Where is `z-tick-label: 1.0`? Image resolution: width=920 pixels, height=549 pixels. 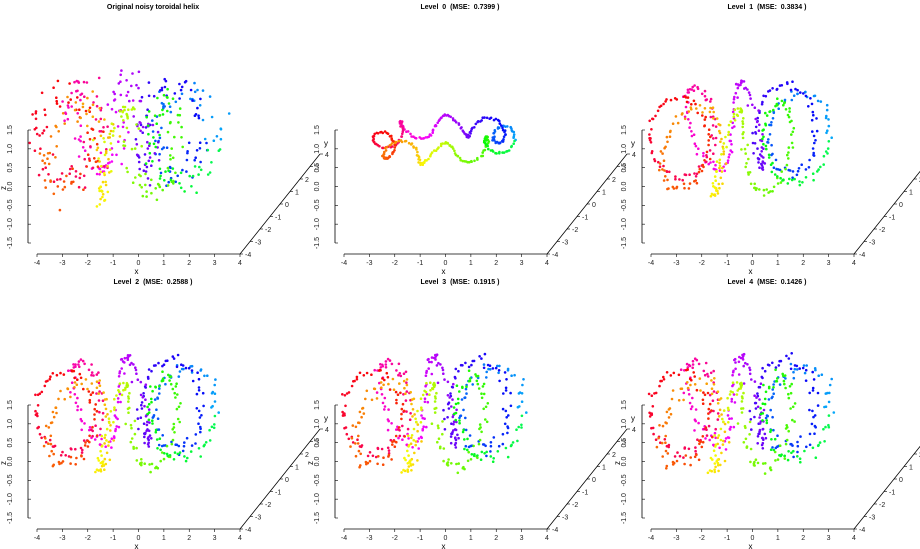
z-tick-label: 1.0 is located at coordinates (10, 149).